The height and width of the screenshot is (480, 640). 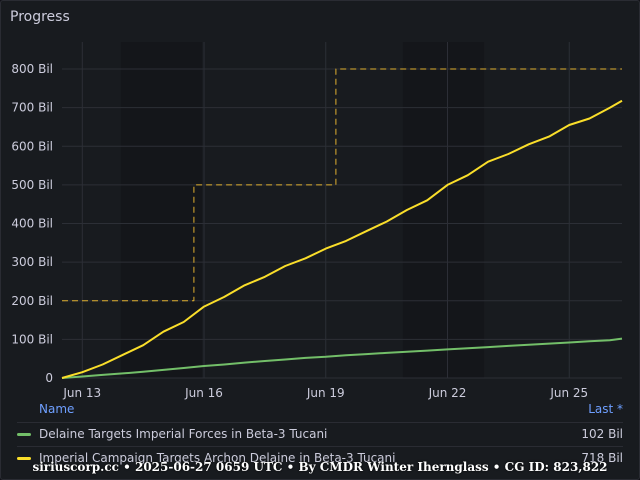 What do you see at coordinates (605, 409) in the screenshot?
I see `legend-last-header: Last *` at bounding box center [605, 409].